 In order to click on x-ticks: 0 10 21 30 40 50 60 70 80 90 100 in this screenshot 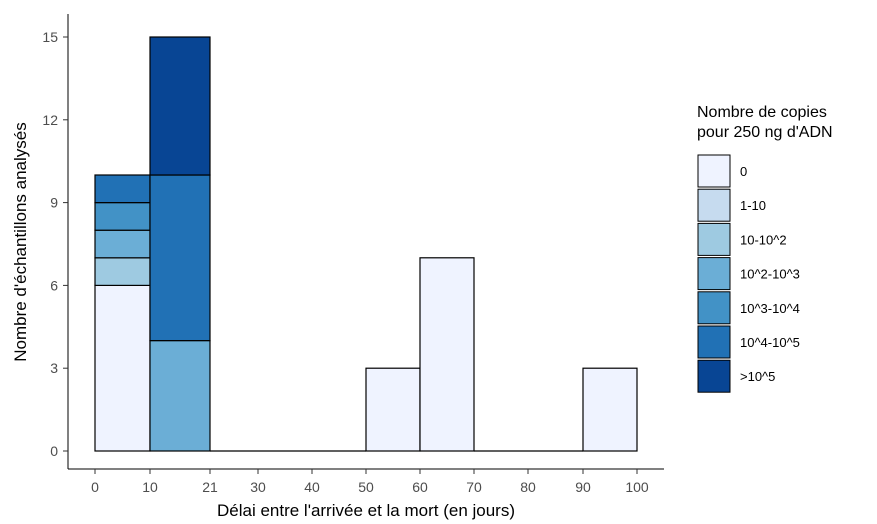, I will do `click(370, 482)`.